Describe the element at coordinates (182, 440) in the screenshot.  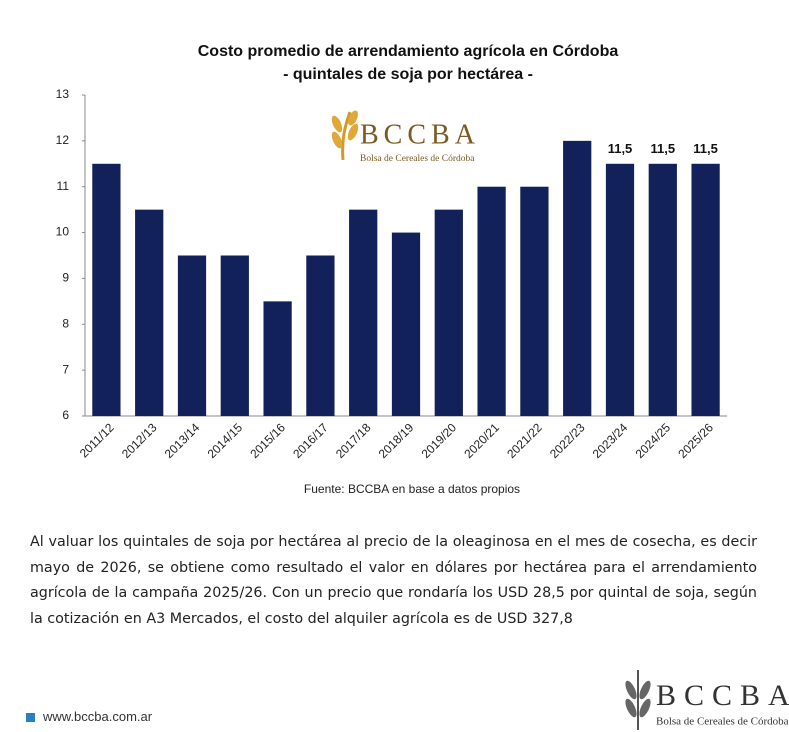
I see `x-tick-label: 2013/14` at that location.